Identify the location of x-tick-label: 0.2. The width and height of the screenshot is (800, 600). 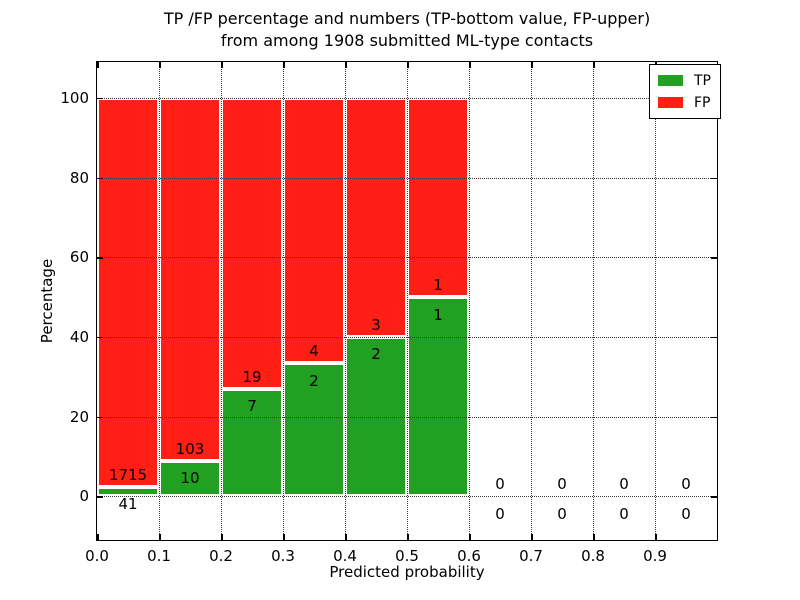
(221, 556).